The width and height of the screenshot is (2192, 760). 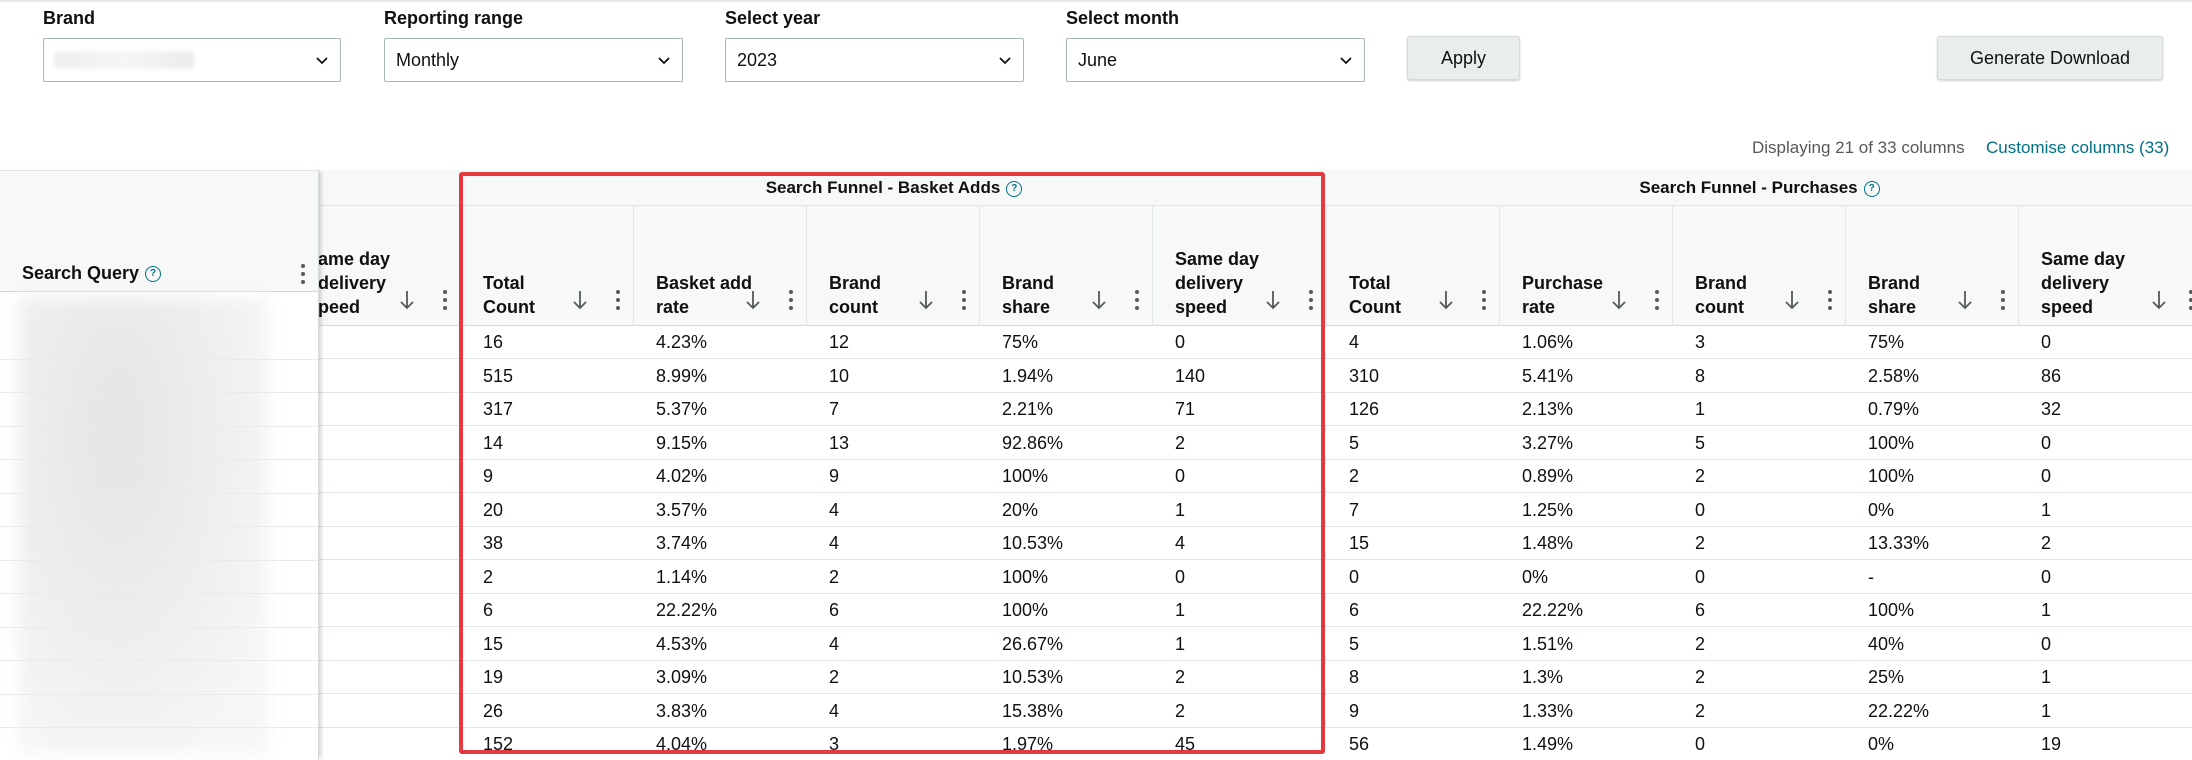 What do you see at coordinates (1700, 442) in the screenshot?
I see `cell-purchase-brand-count: 5` at bounding box center [1700, 442].